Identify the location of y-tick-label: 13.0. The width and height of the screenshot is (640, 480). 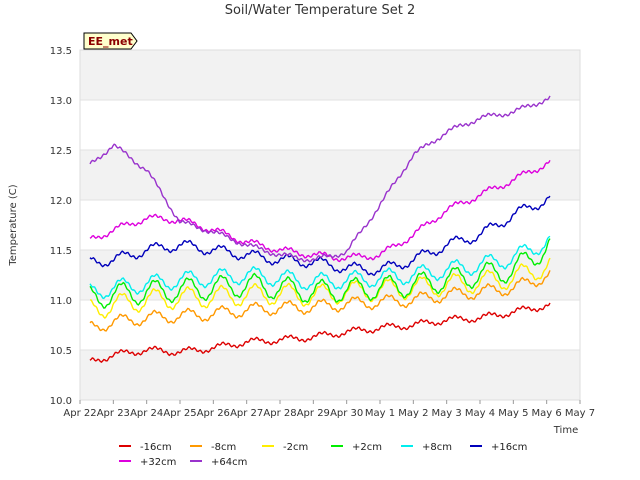
(61, 101).